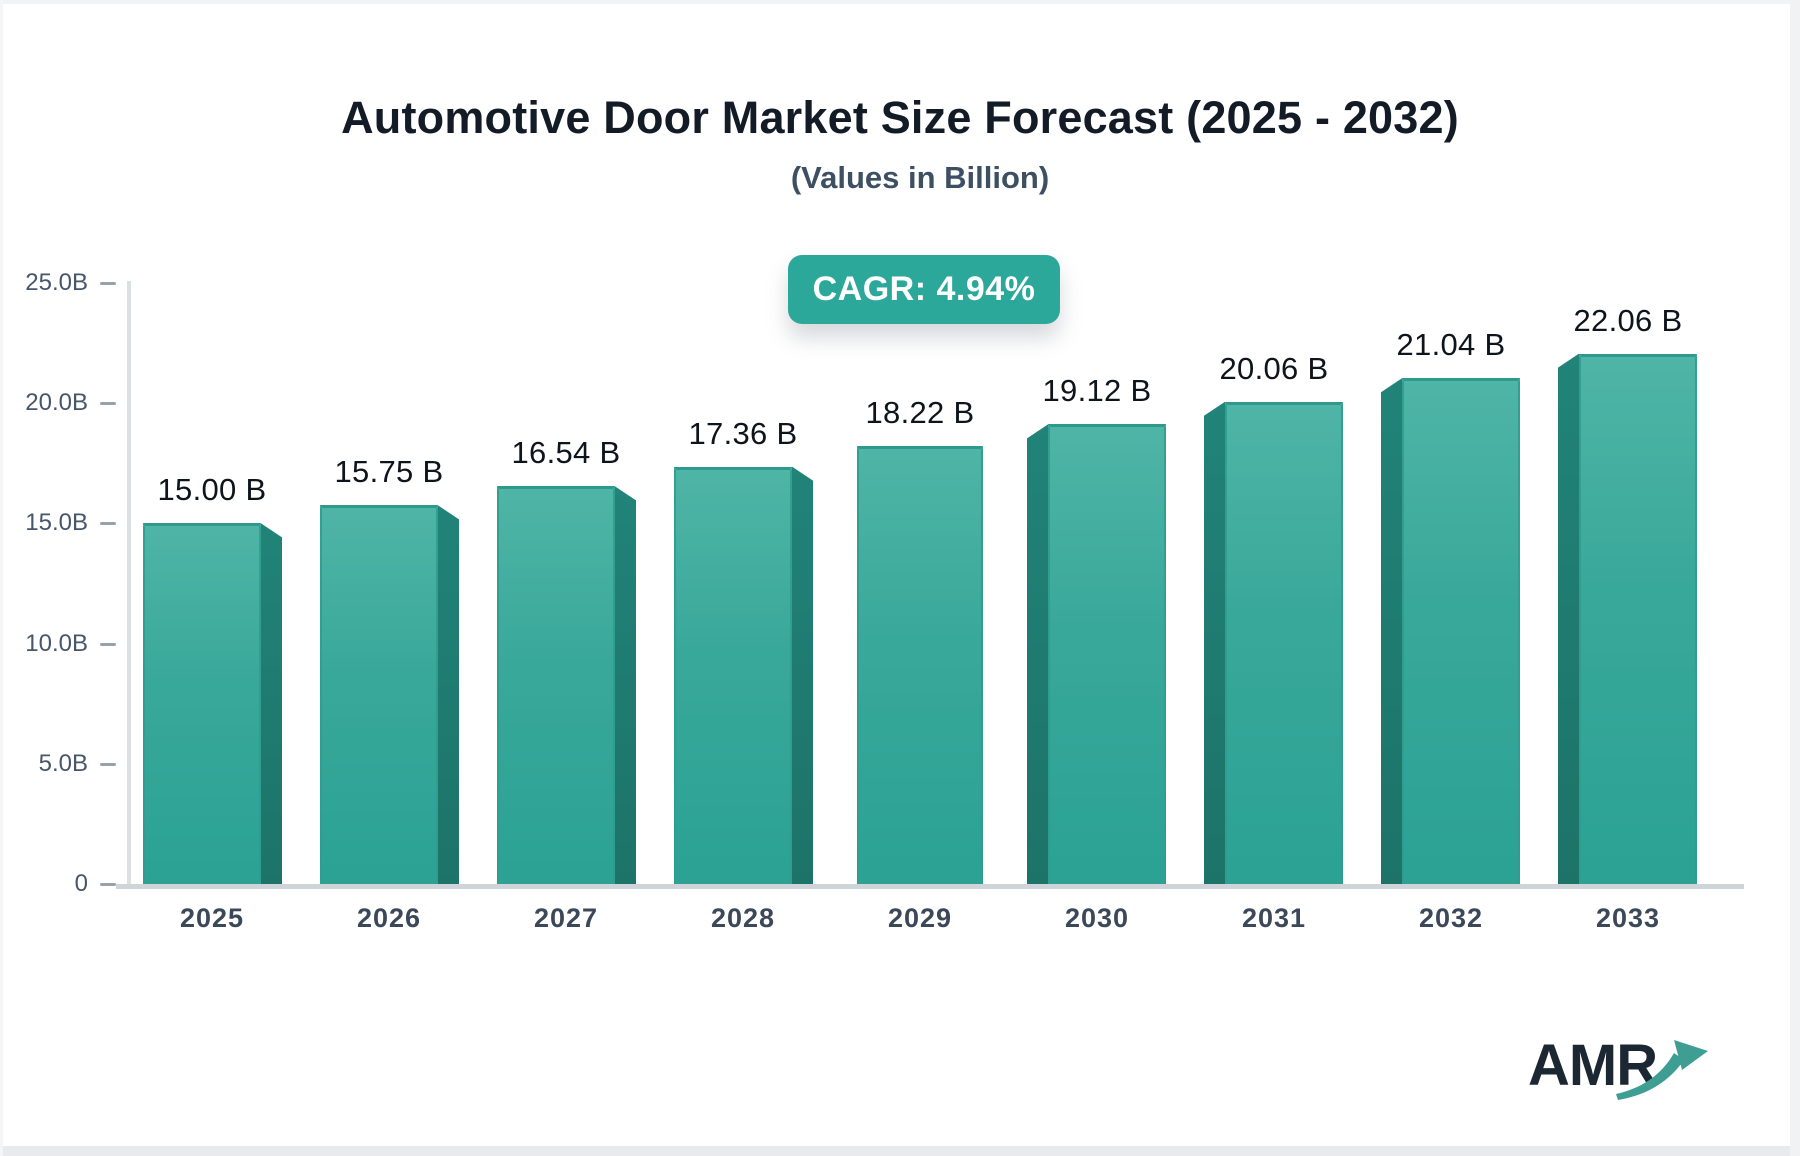 The width and height of the screenshot is (1800, 1156). Describe the element at coordinates (920, 177) in the screenshot. I see `chart-subtitle: (Values in Billion)` at that location.